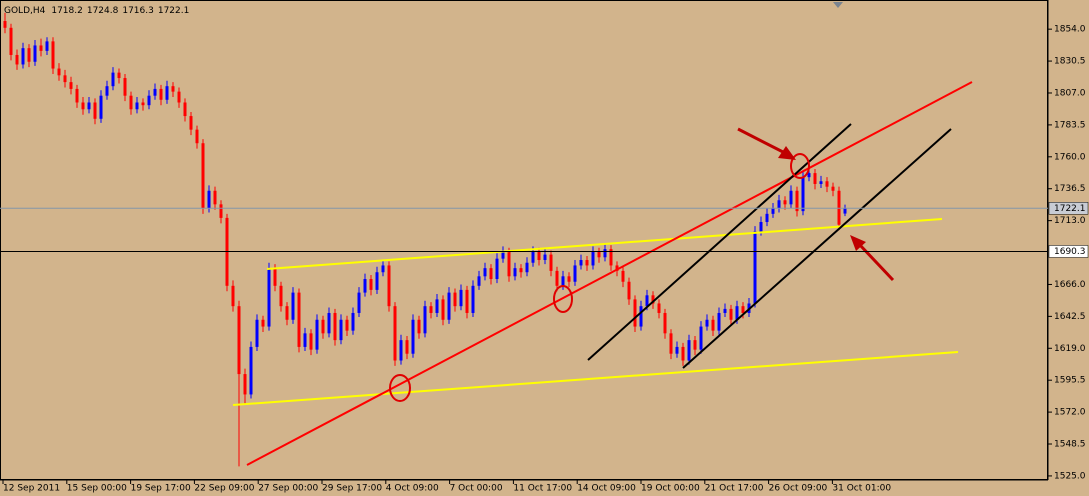 This screenshot has height=496, width=1089. I want to click on arrow-head, so click(787, 153).